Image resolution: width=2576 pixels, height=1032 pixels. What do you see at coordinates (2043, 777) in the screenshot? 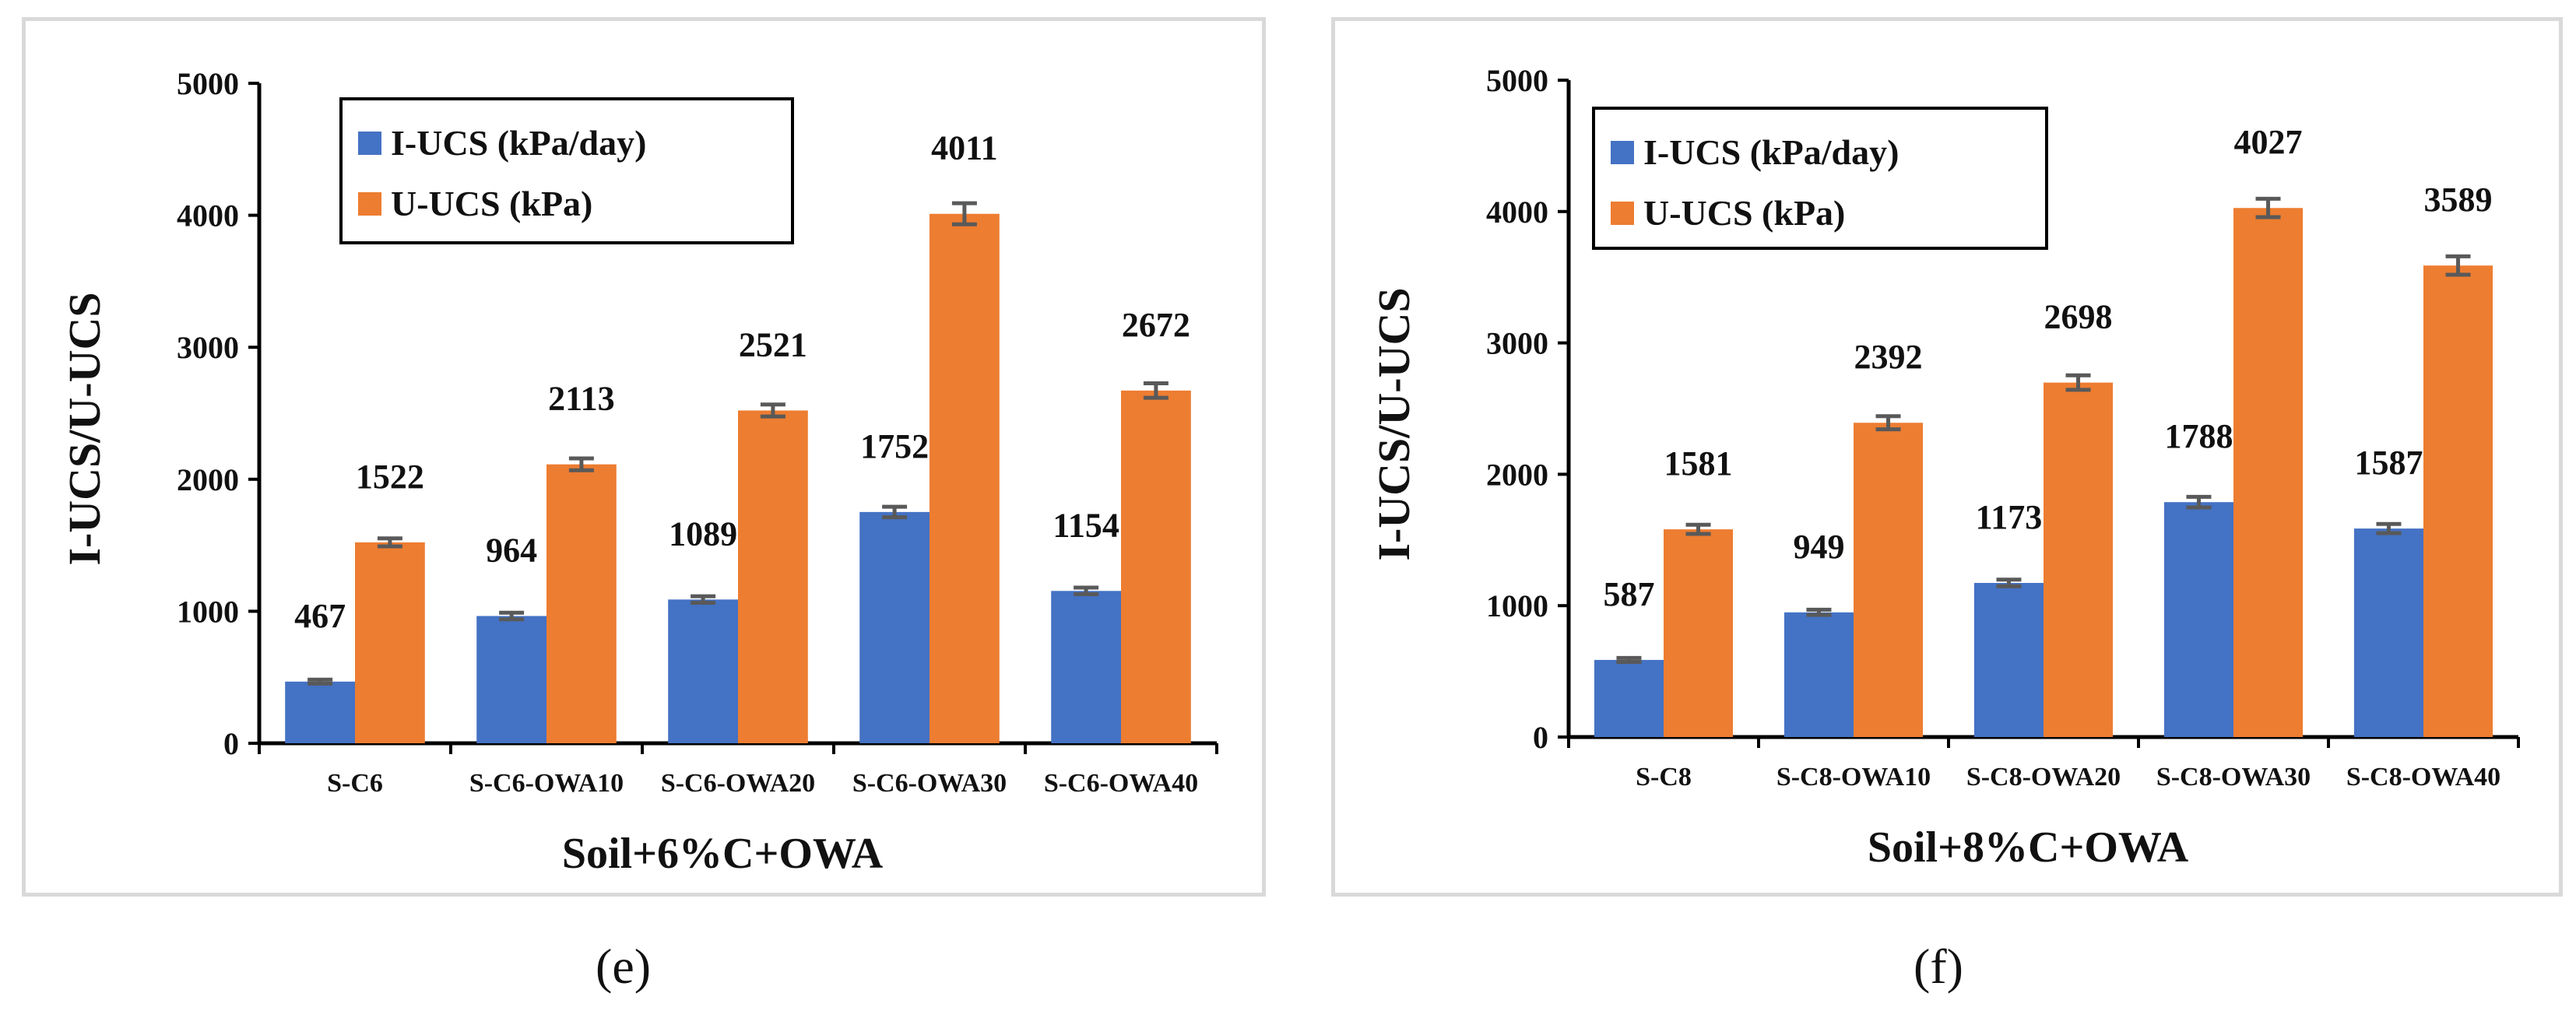
I see `x-tick-label: S-C8-OWA20` at bounding box center [2043, 777].